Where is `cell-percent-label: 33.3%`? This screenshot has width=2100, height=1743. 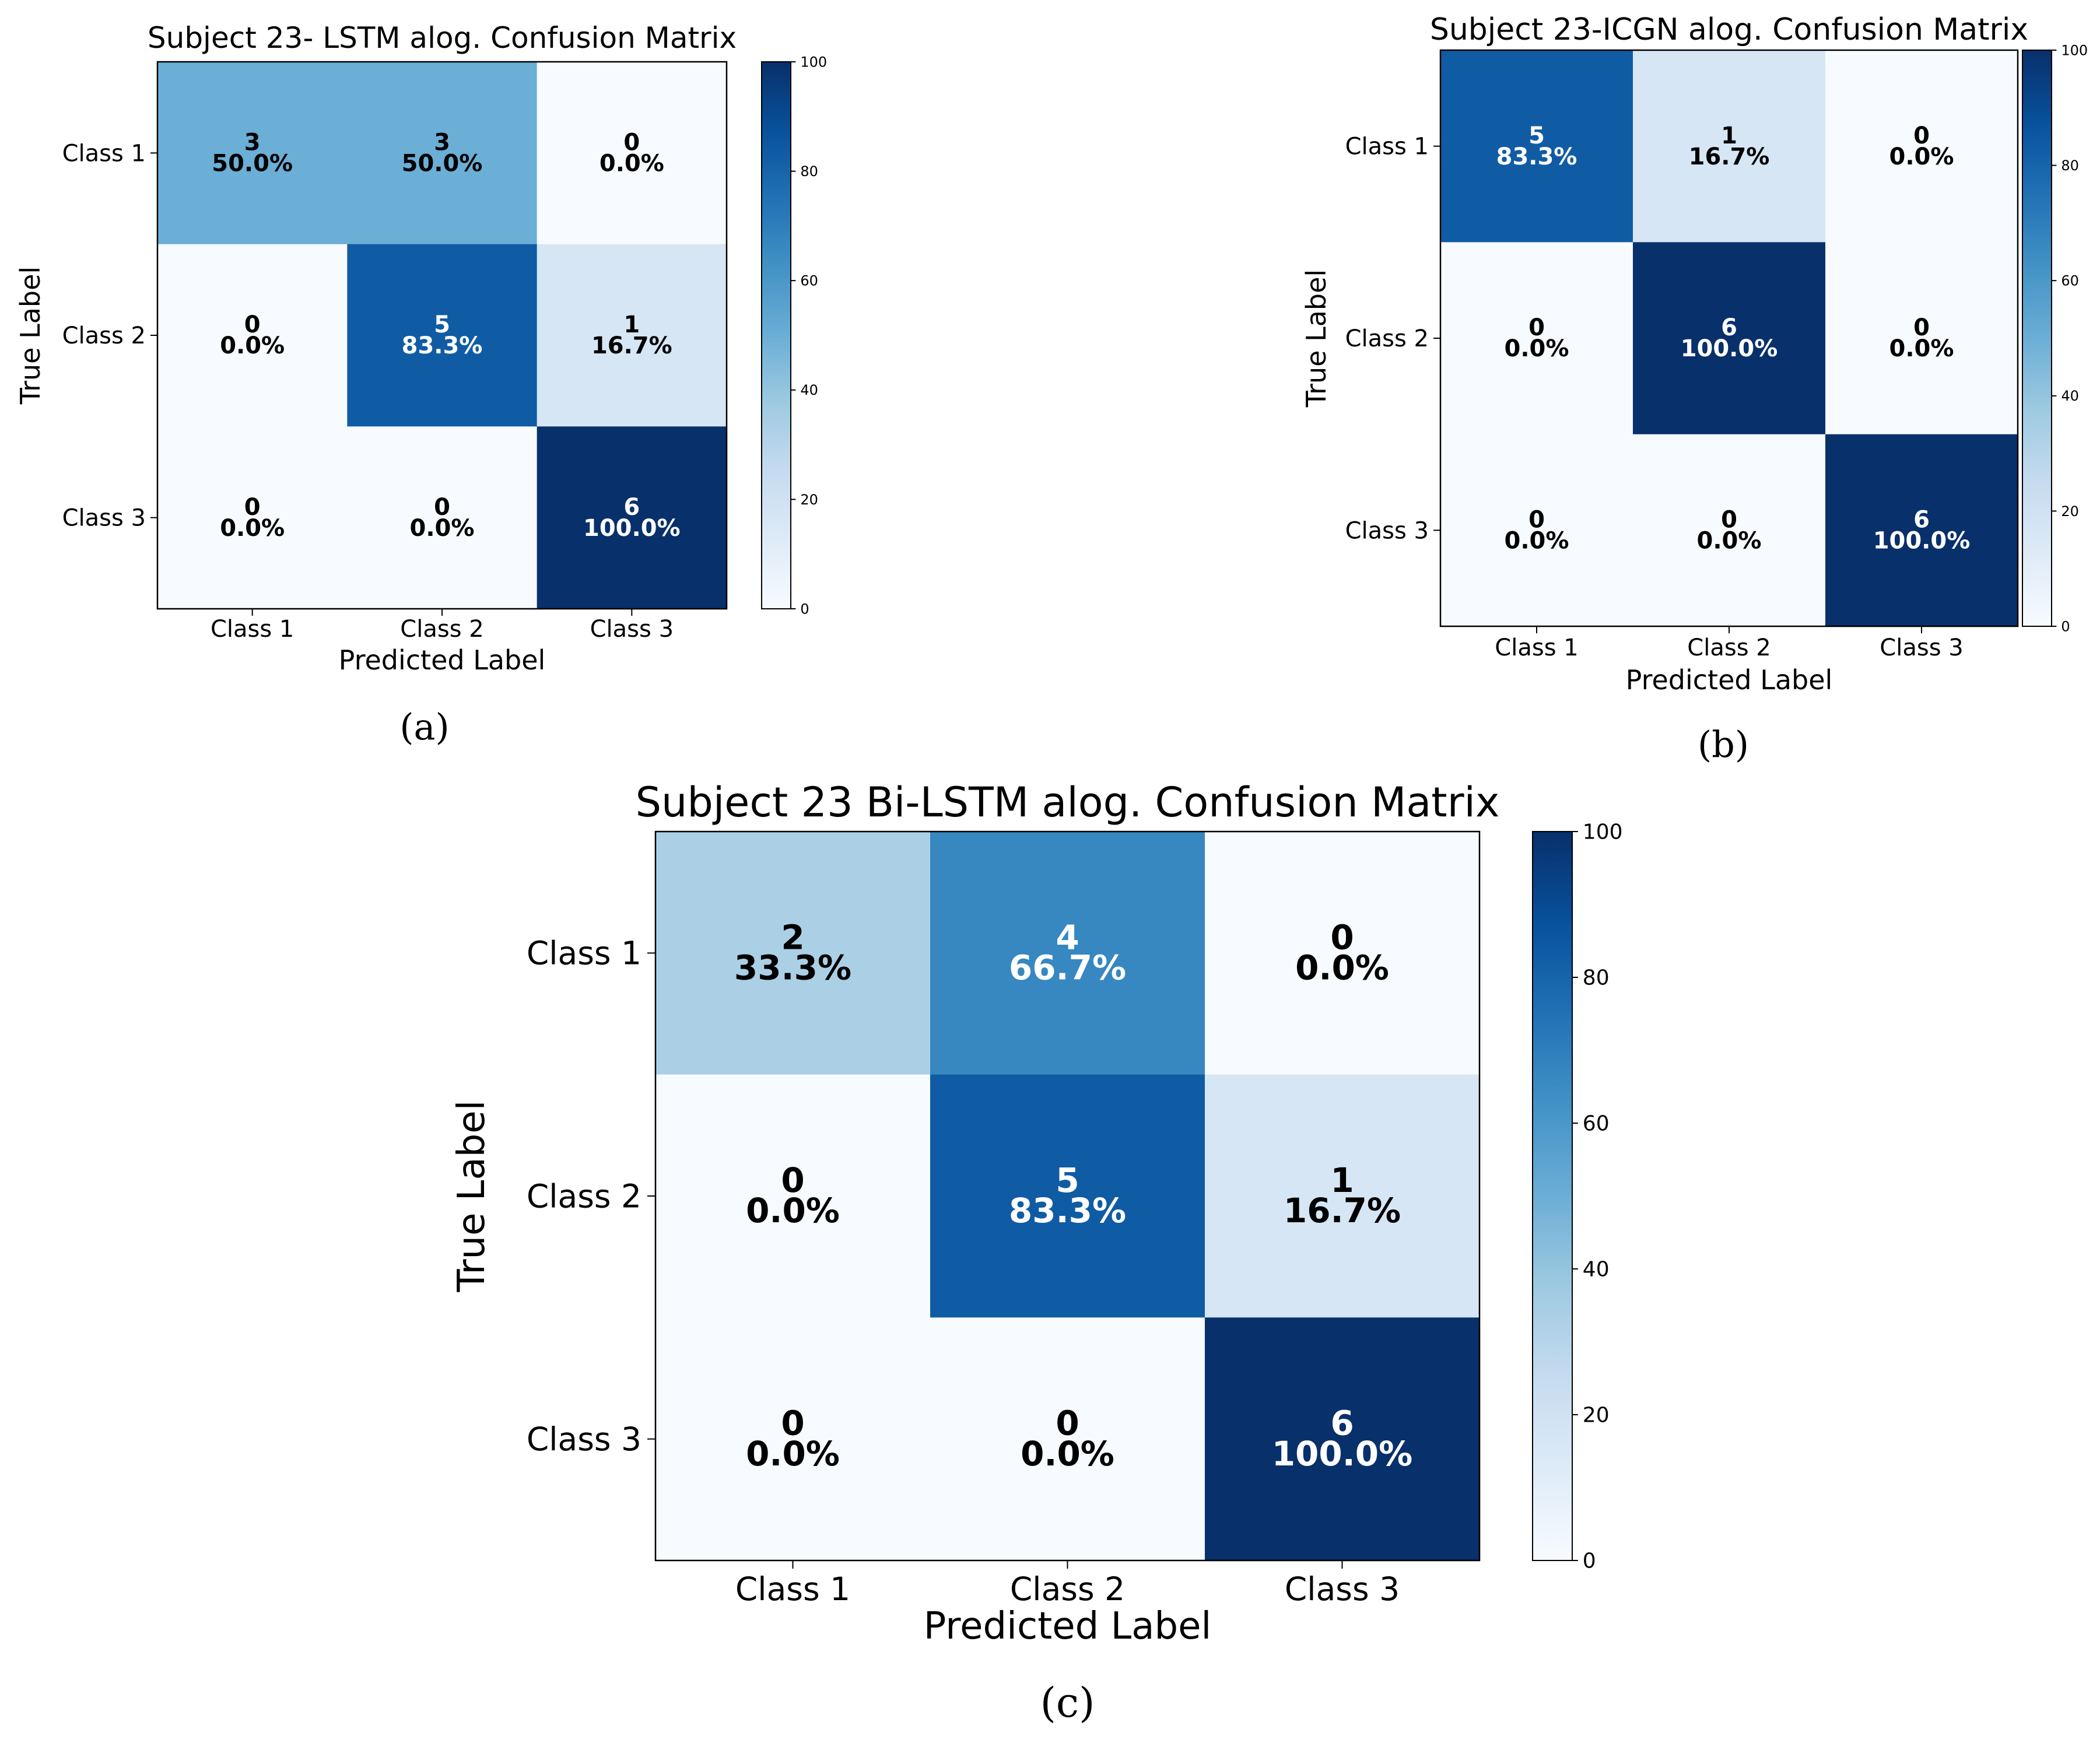
cell-percent-label: 33.3% is located at coordinates (792, 968).